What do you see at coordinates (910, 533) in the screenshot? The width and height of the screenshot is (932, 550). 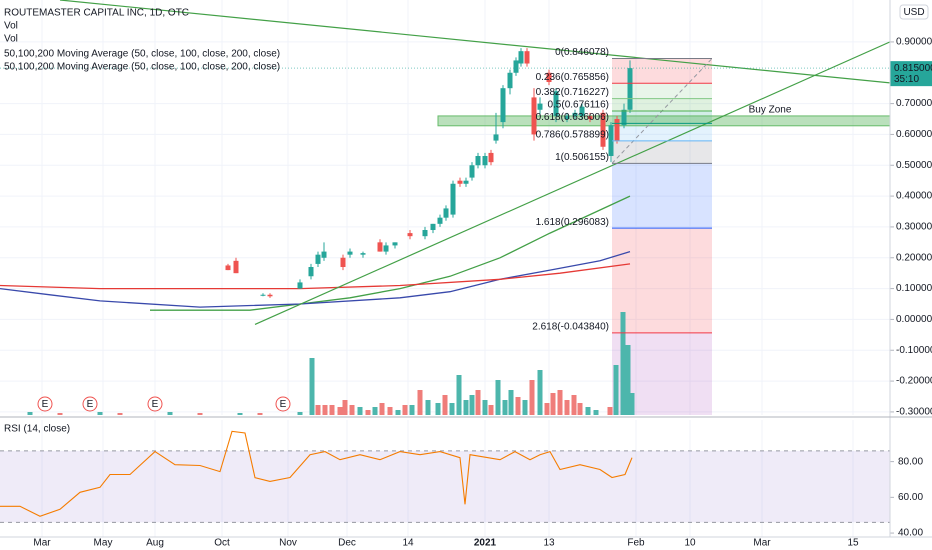 I see `y-tick-label: 40.00` at bounding box center [910, 533].